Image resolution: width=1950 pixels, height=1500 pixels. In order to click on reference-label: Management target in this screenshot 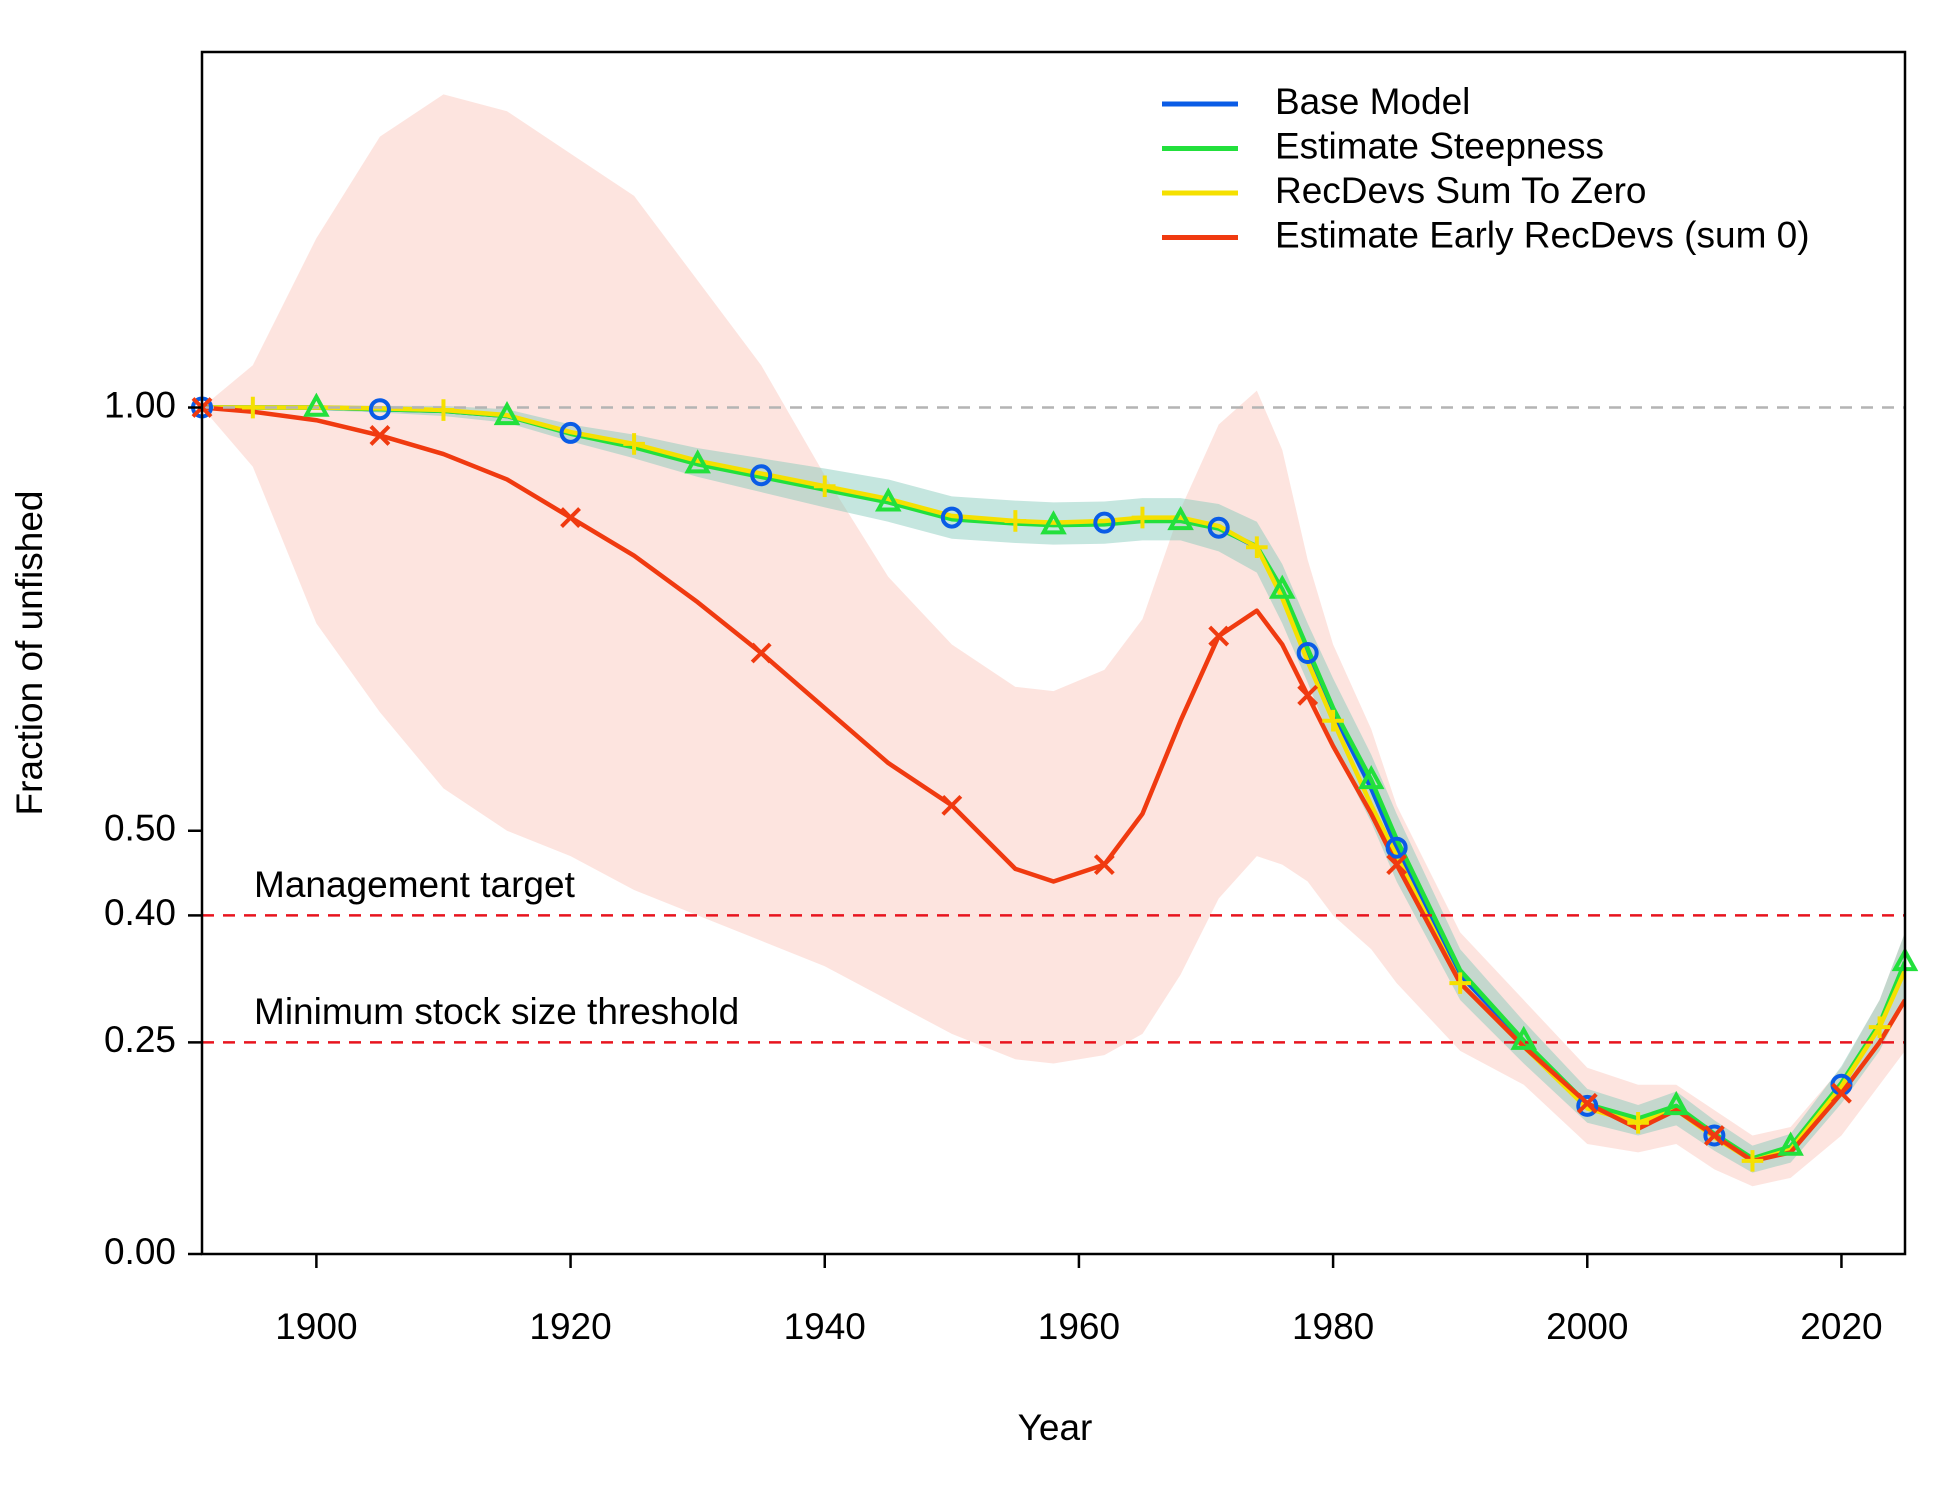, I will do `click(415, 884)`.